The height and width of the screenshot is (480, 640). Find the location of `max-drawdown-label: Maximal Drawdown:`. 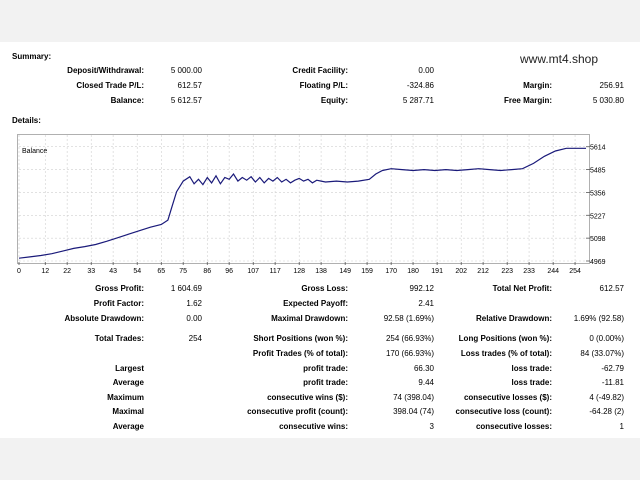

max-drawdown-label: Maximal Drawdown: is located at coordinates (309, 318).